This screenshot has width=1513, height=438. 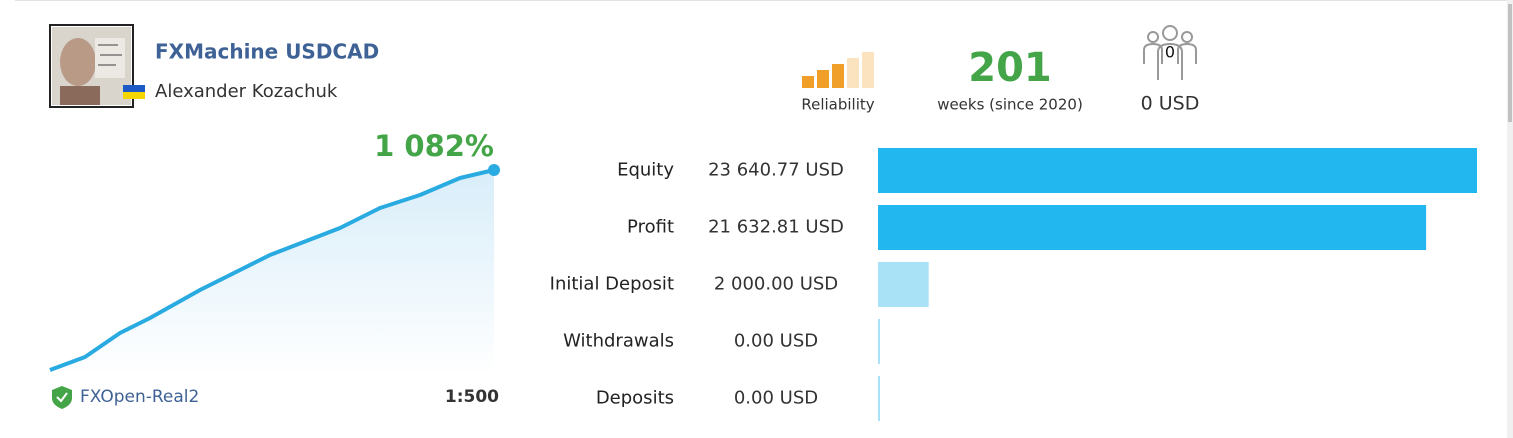 I want to click on balance-label: Equity, so click(x=645, y=170).